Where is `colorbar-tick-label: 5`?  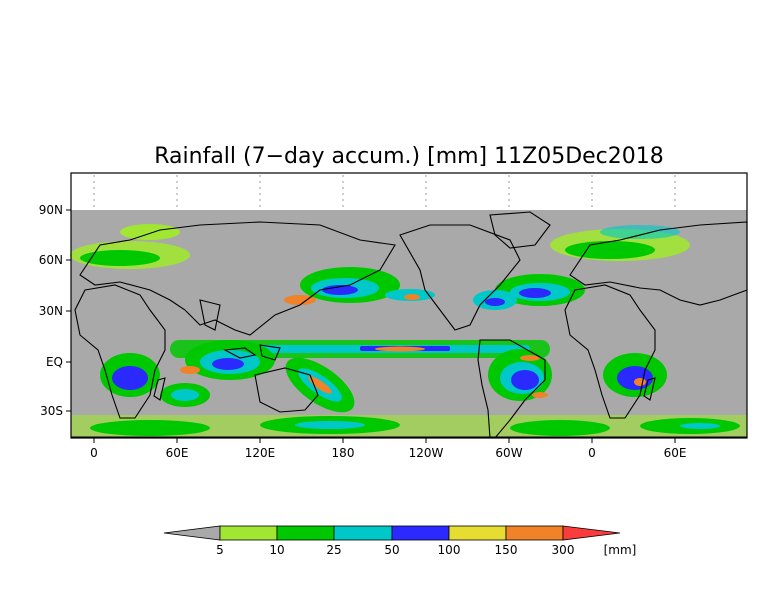
colorbar-tick-label: 5 is located at coordinates (220, 550).